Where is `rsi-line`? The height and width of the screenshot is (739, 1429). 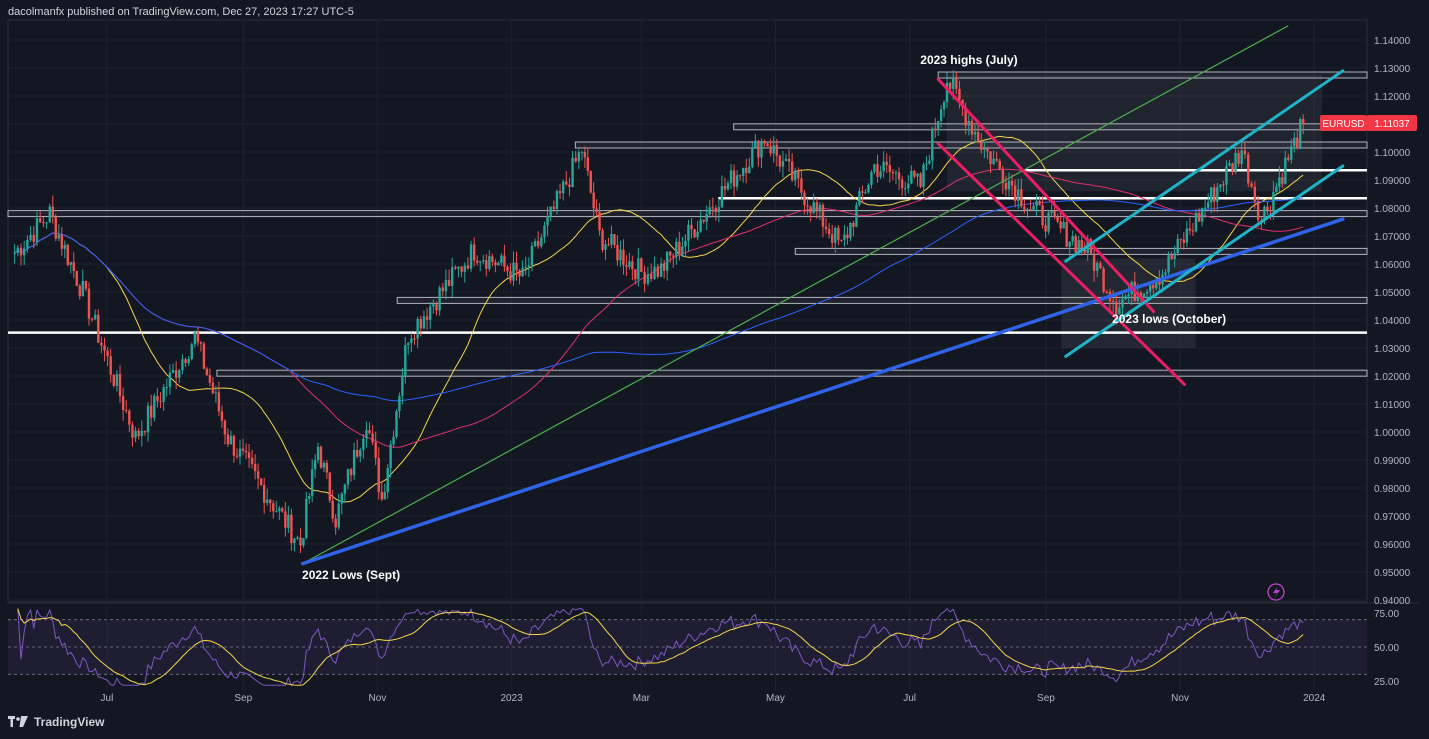 rsi-line is located at coordinates (660, 647).